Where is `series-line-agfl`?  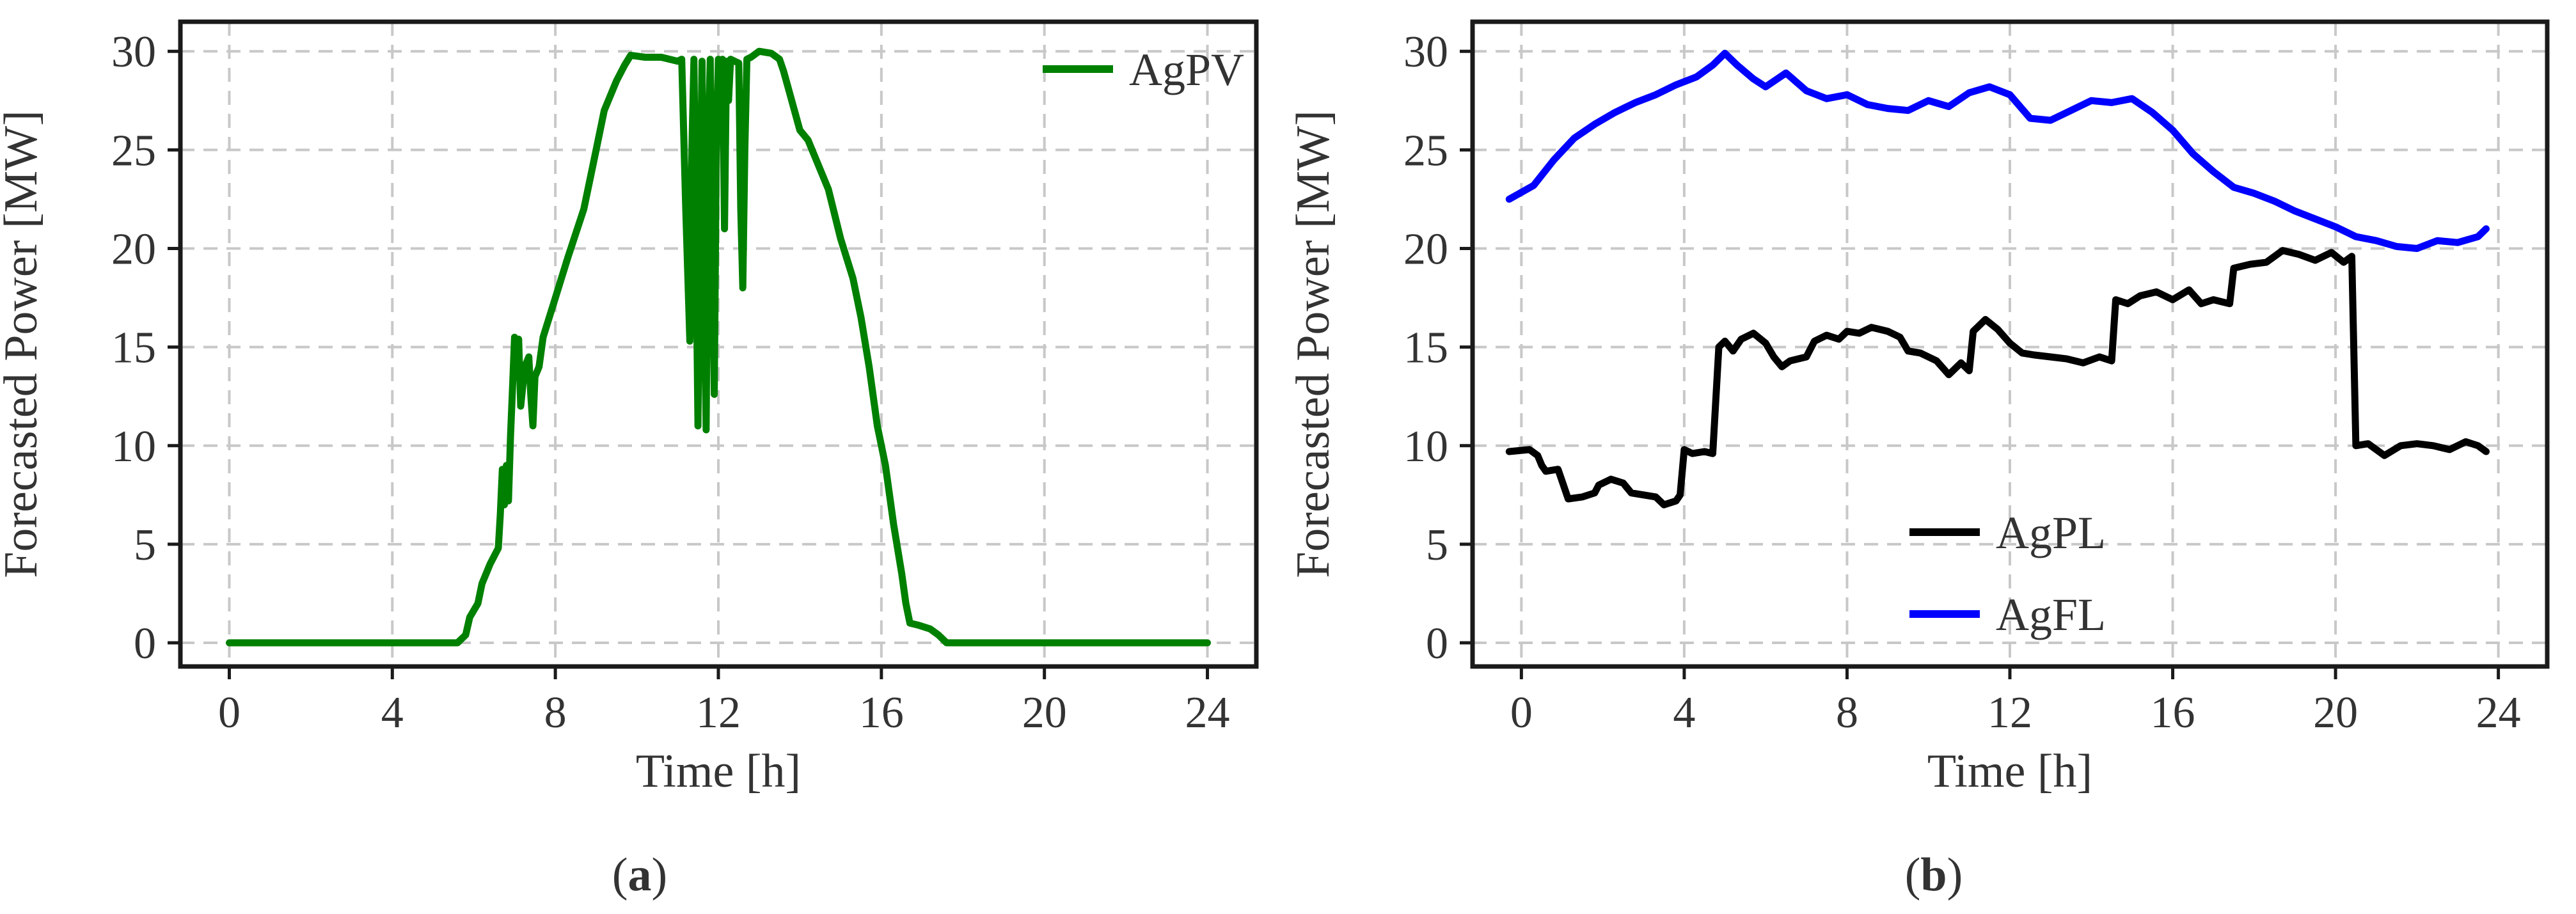 series-line-agfl is located at coordinates (1997, 150).